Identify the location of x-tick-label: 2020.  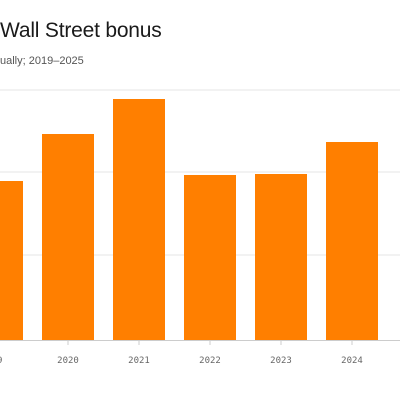
(68, 361).